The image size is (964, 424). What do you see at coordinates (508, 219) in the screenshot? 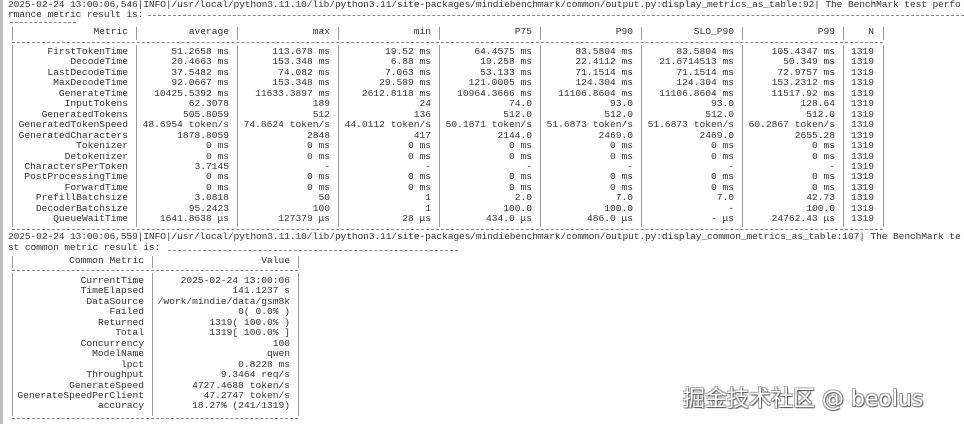
I see `metric-value: 434.0 μs` at bounding box center [508, 219].